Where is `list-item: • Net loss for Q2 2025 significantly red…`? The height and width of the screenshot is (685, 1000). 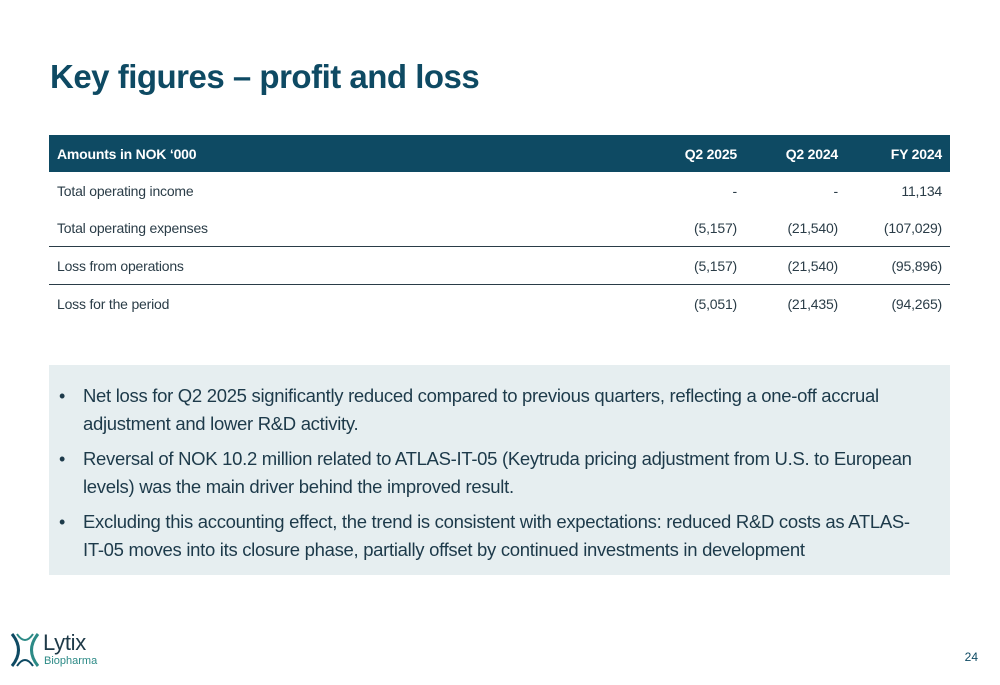 list-item: • Net loss for Q2 2025 significantly red… is located at coordinates (489, 410).